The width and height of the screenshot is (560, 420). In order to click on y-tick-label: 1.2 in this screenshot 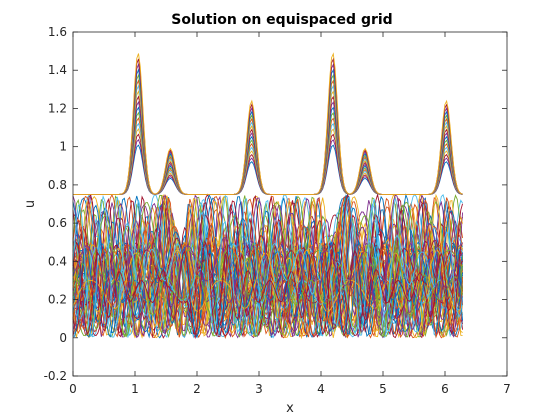, I will do `click(57, 108)`.